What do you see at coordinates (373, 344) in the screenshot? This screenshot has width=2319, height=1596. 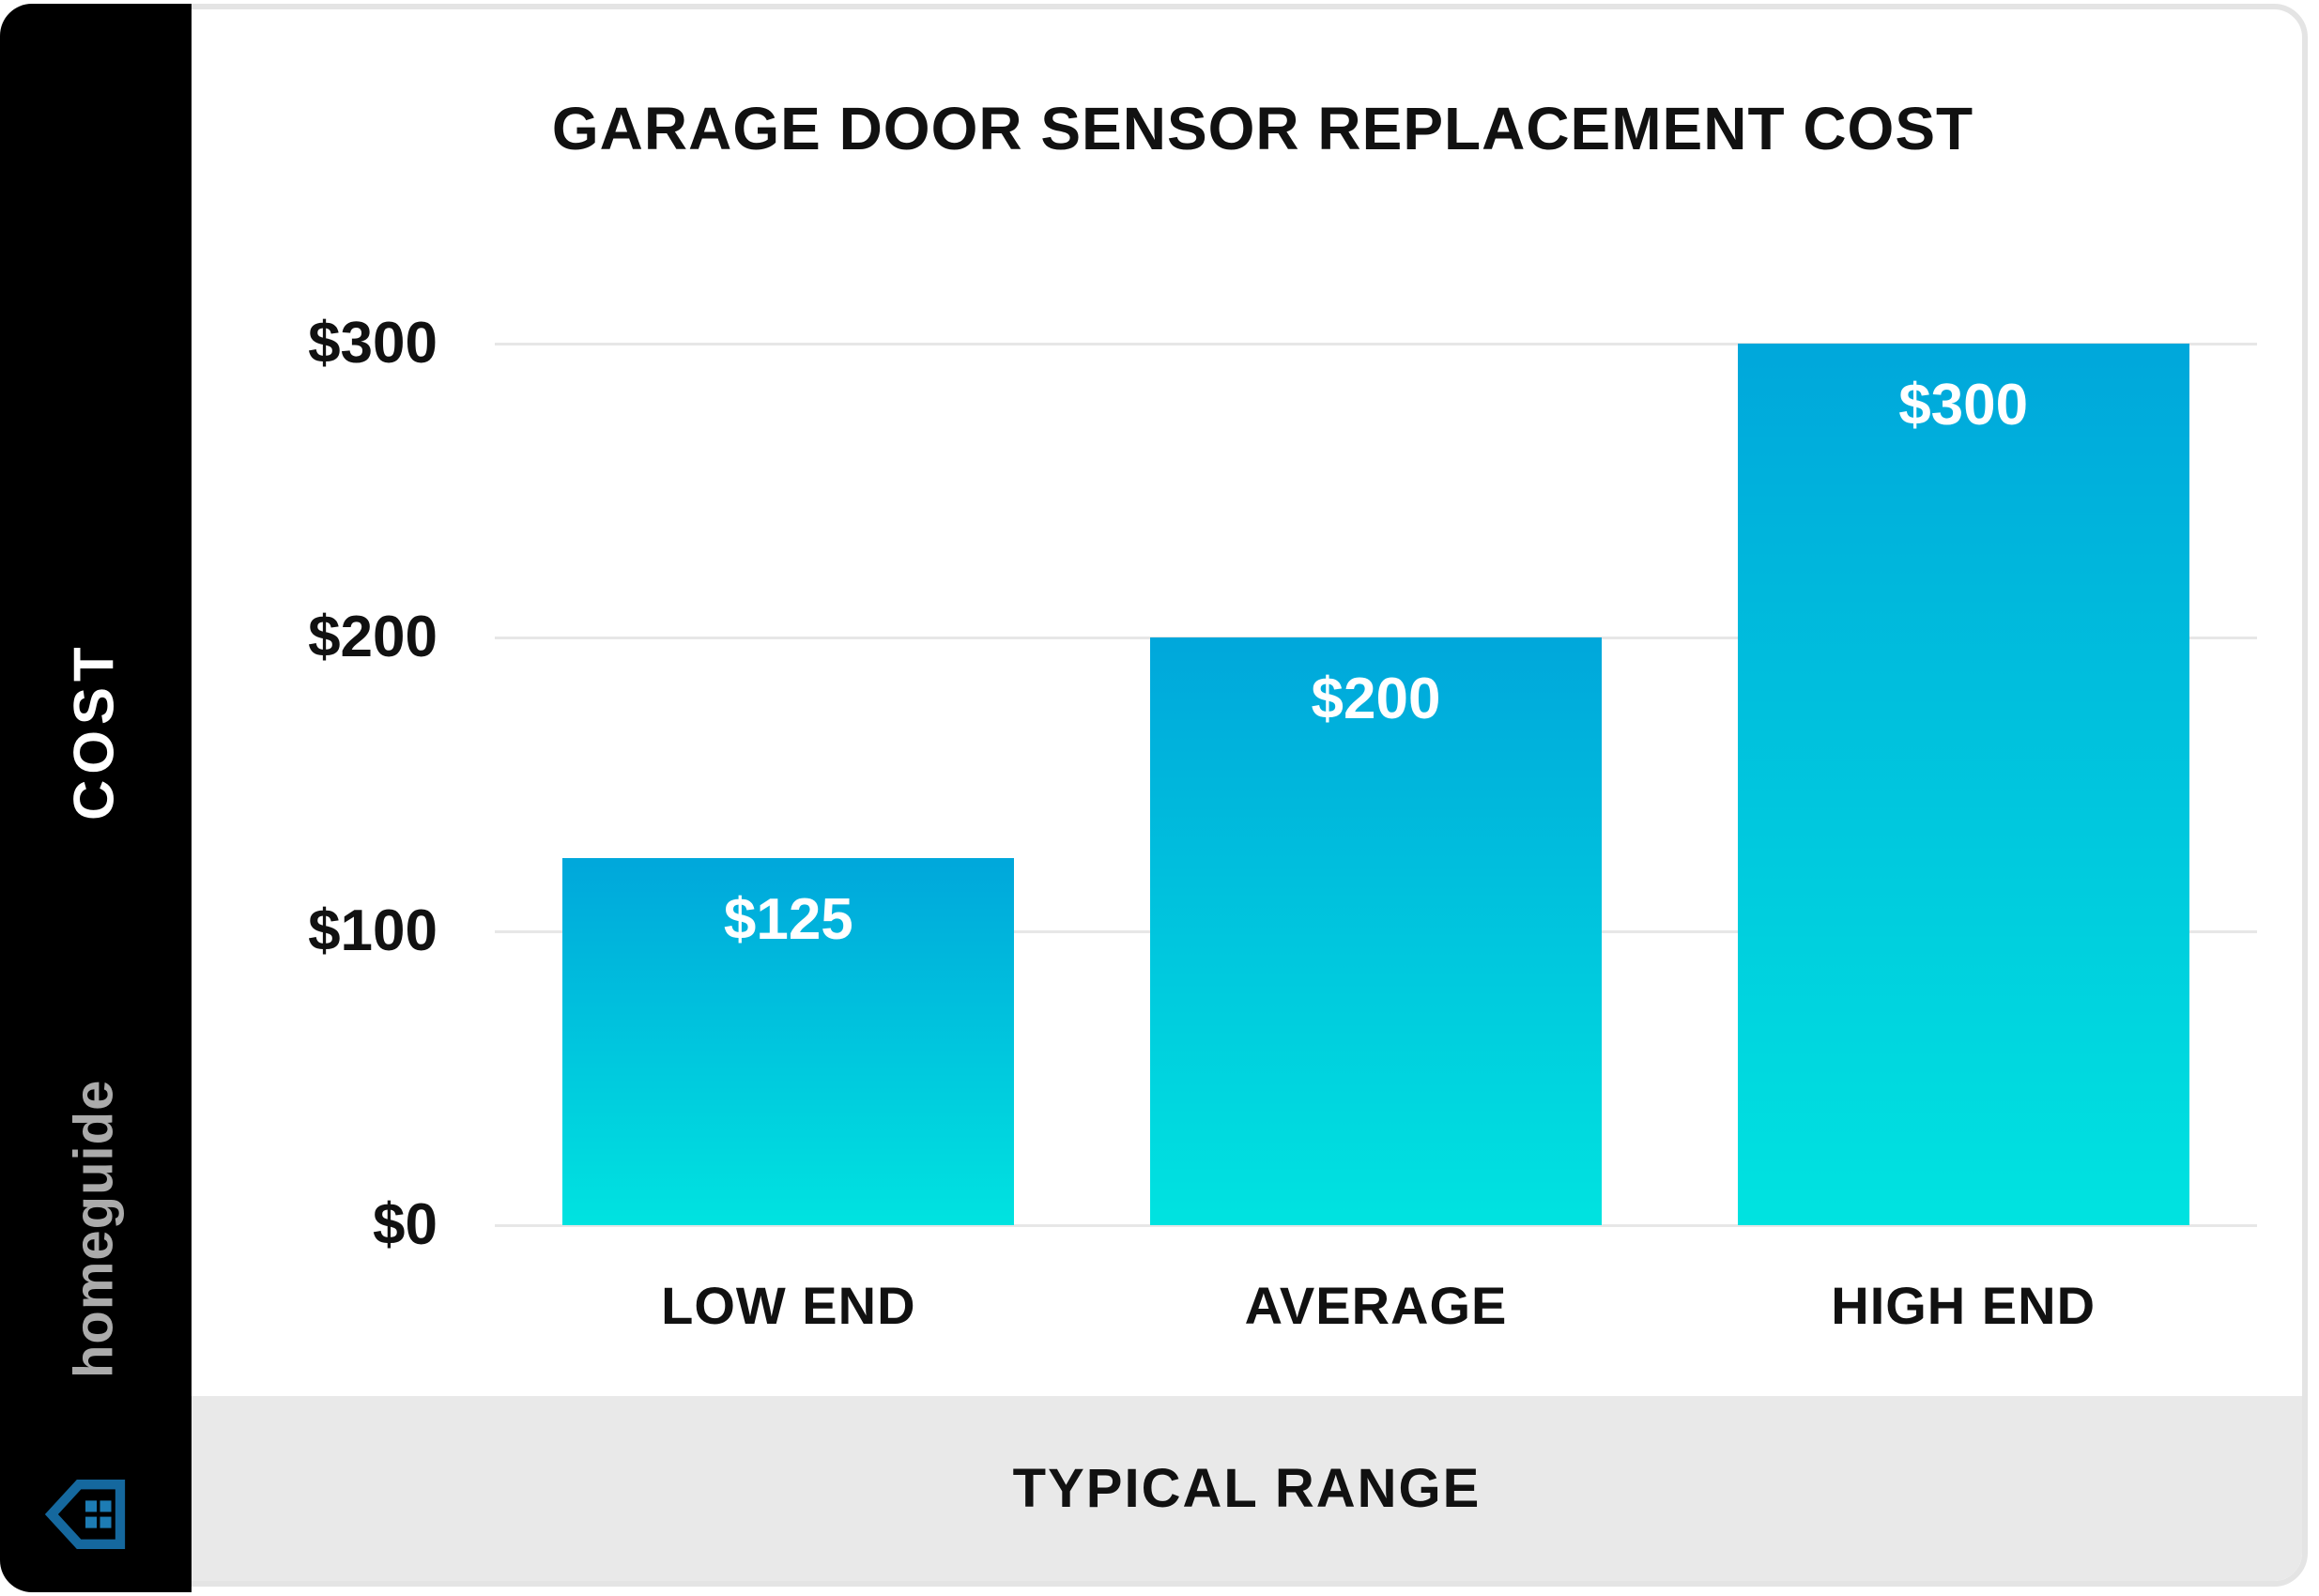 I see `y-tick-label-300: $300` at bounding box center [373, 344].